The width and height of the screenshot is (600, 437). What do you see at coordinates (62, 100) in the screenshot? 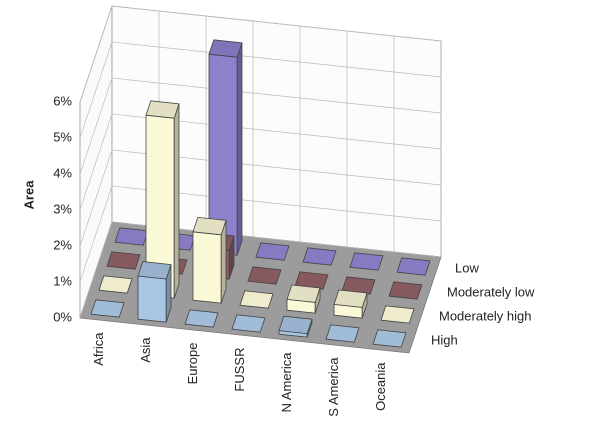
I see `y-tick-label: 6%` at bounding box center [62, 100].